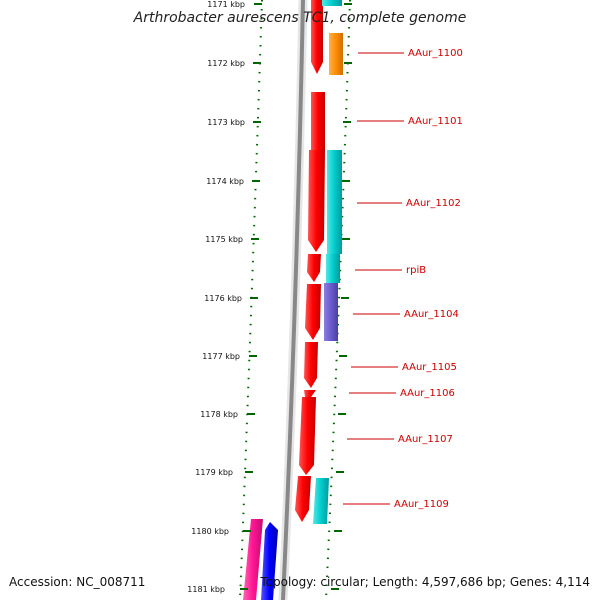 The height and width of the screenshot is (600, 600). Describe the element at coordinates (433, 203) in the screenshot. I see `gene-label: AAur_1102` at that location.